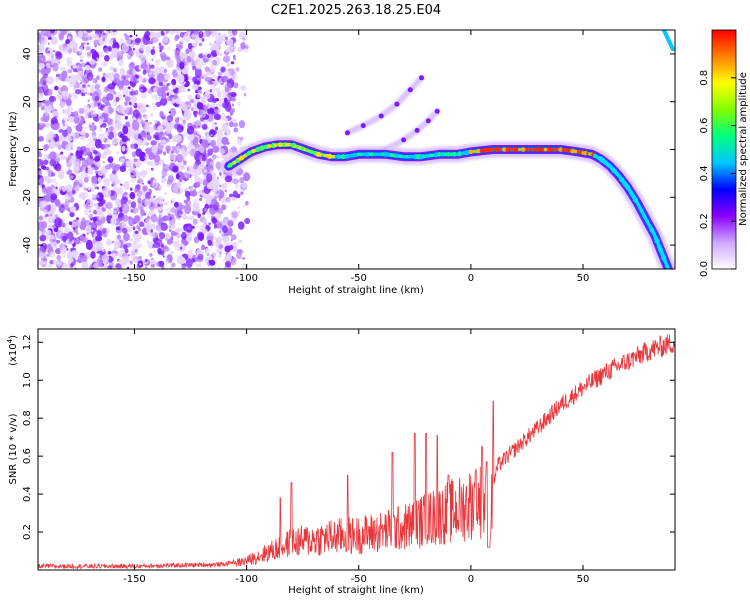  What do you see at coordinates (356, 590) in the screenshot?
I see `snr-xlabel: Height of straight line (km)` at bounding box center [356, 590].